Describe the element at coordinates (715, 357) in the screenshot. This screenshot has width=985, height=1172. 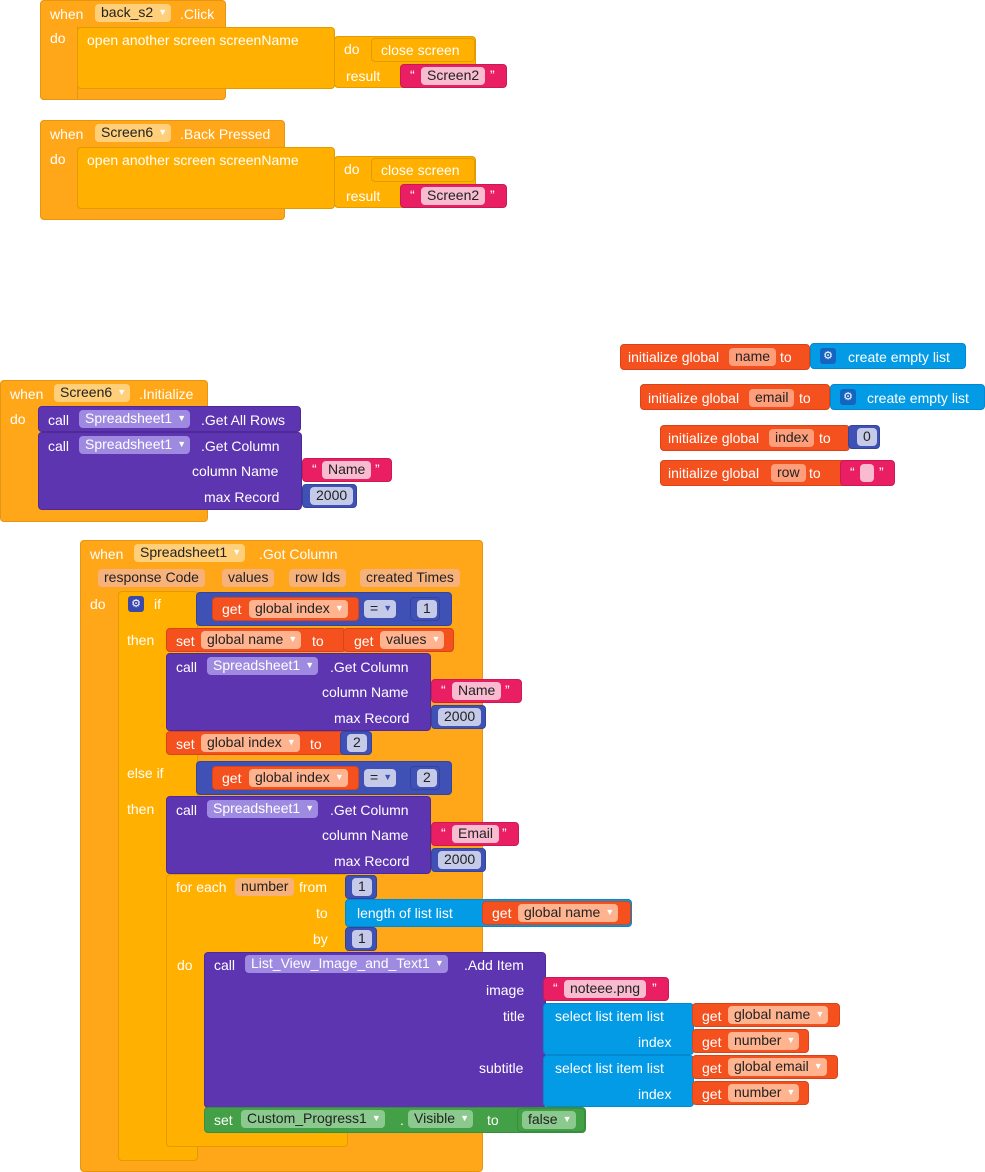
I see `init-global-name-block` at that location.